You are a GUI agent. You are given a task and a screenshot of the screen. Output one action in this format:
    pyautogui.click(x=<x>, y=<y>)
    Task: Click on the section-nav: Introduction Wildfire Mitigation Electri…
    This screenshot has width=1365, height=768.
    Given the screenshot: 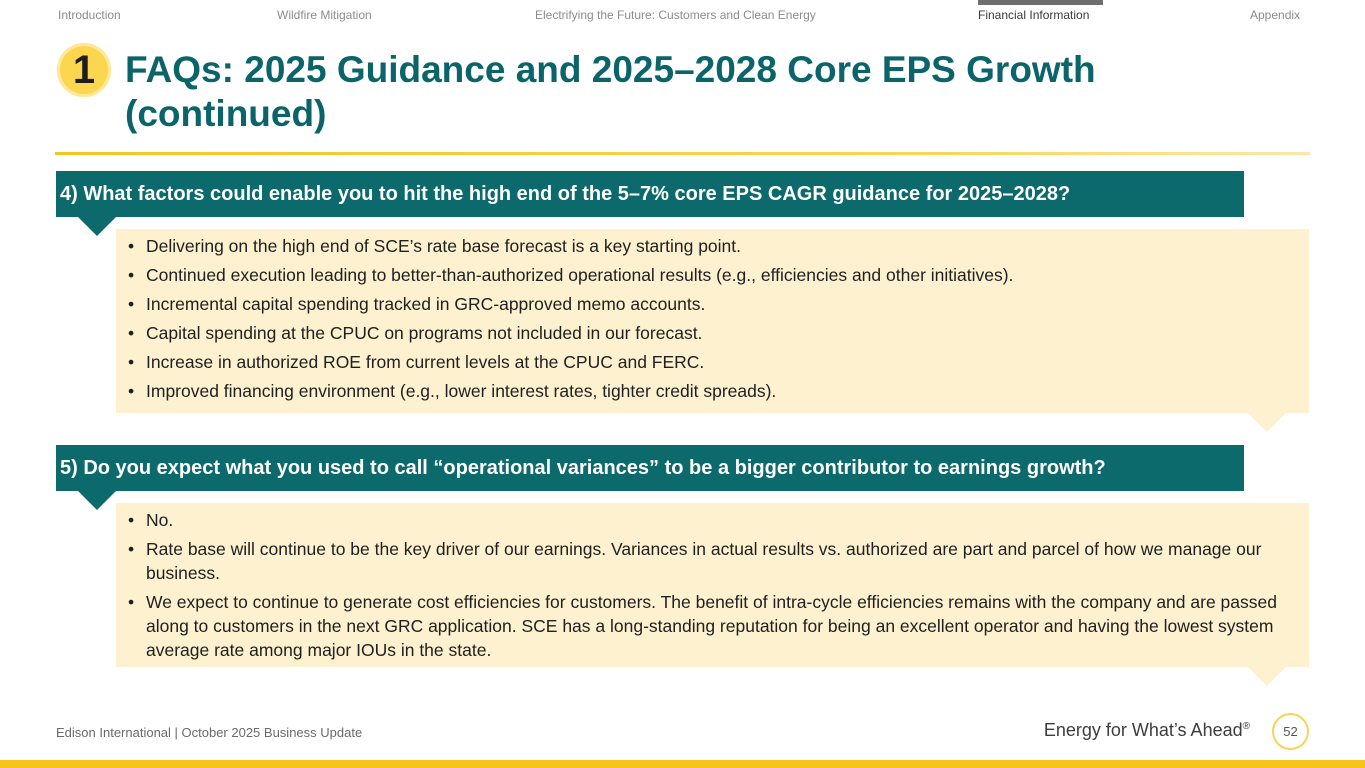 What is the action you would take?
    pyautogui.click(x=682, y=15)
    